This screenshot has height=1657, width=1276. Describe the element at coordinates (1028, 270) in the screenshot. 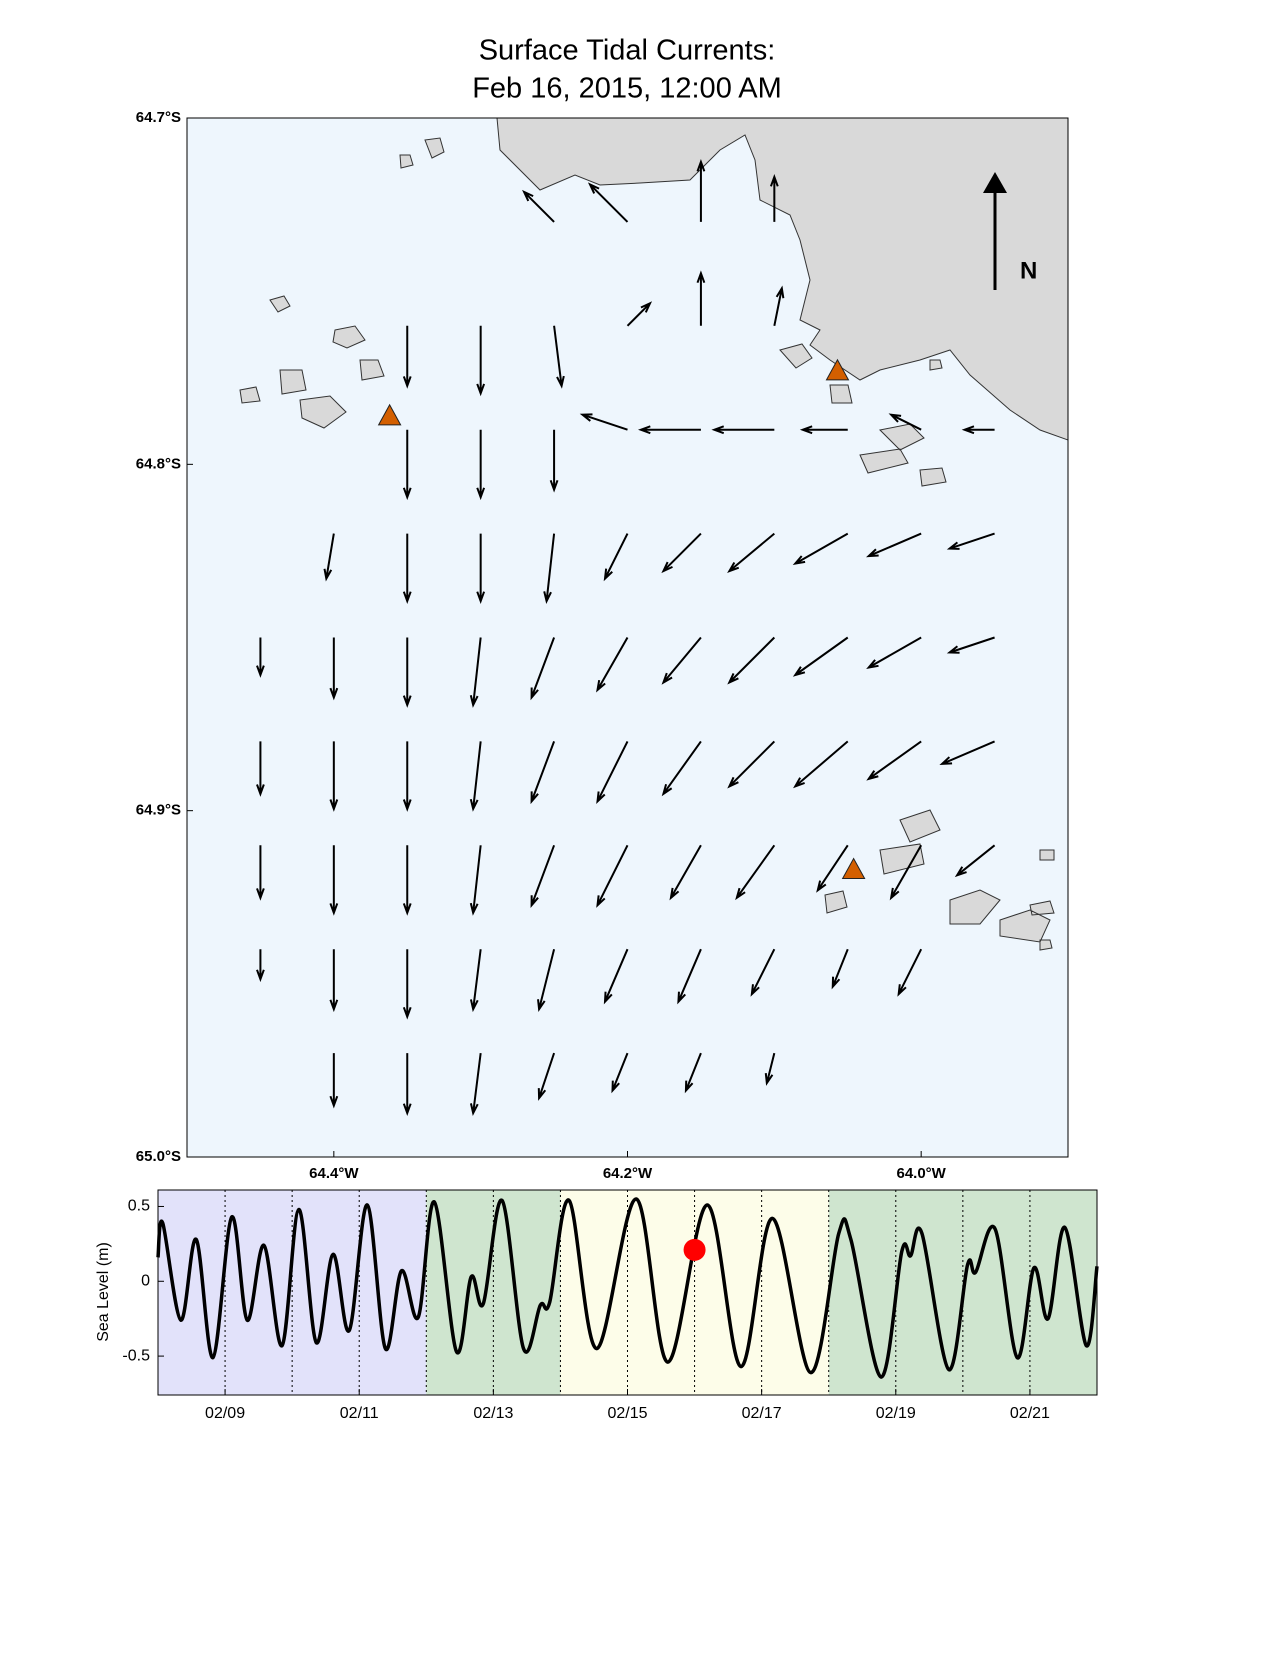

I see `north-label: N` at that location.